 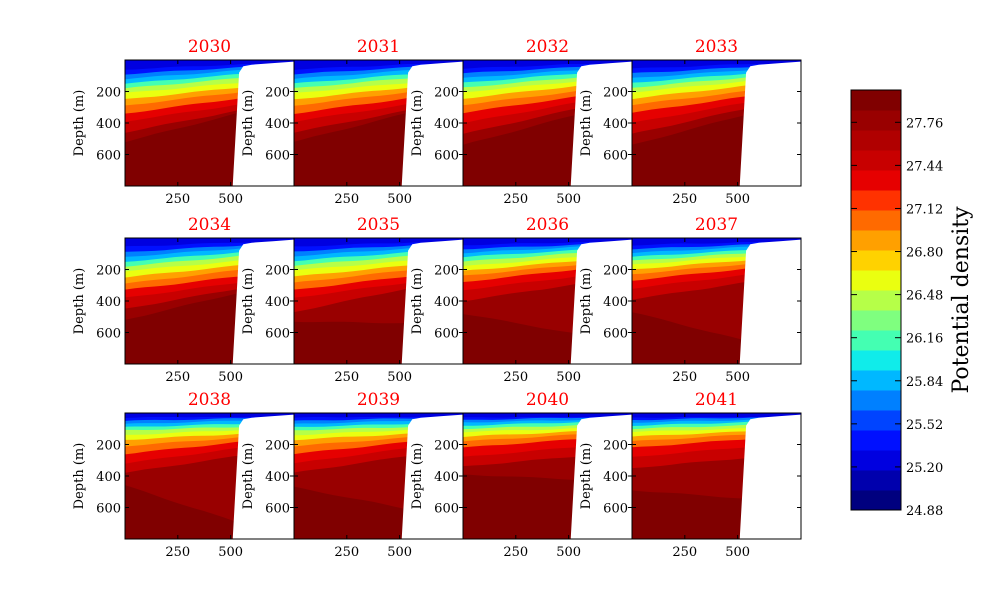 I want to click on panel-2030: 2030 200 400 600 250 500 Depth (m), so click(x=183, y=122).